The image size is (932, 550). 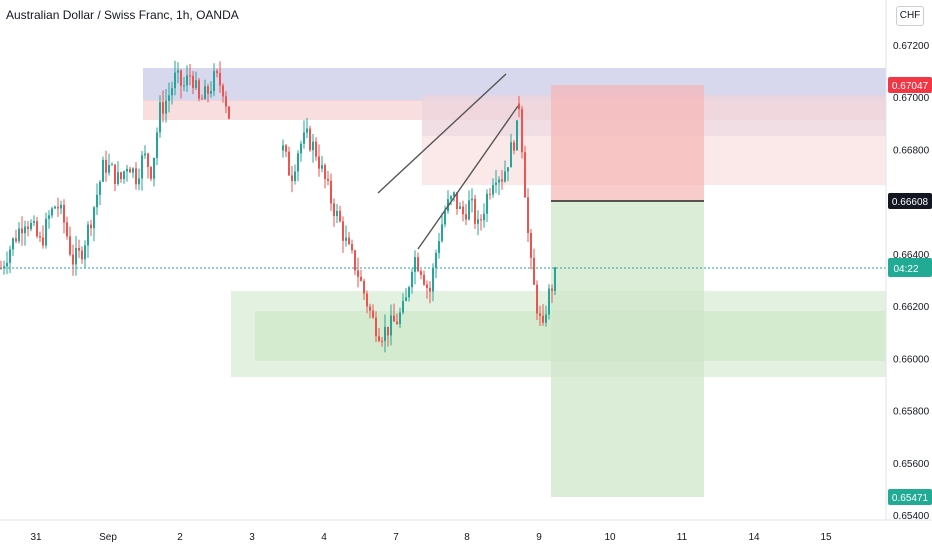 I want to click on short-position-target-area, so click(x=627, y=349).